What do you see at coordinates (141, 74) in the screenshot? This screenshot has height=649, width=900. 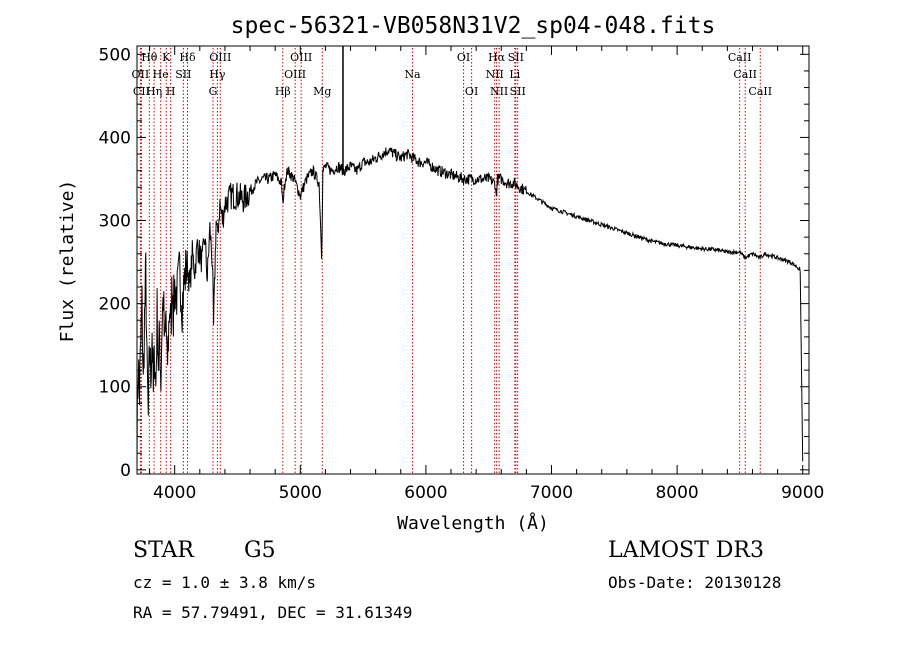 I see `line-label: OII` at bounding box center [141, 74].